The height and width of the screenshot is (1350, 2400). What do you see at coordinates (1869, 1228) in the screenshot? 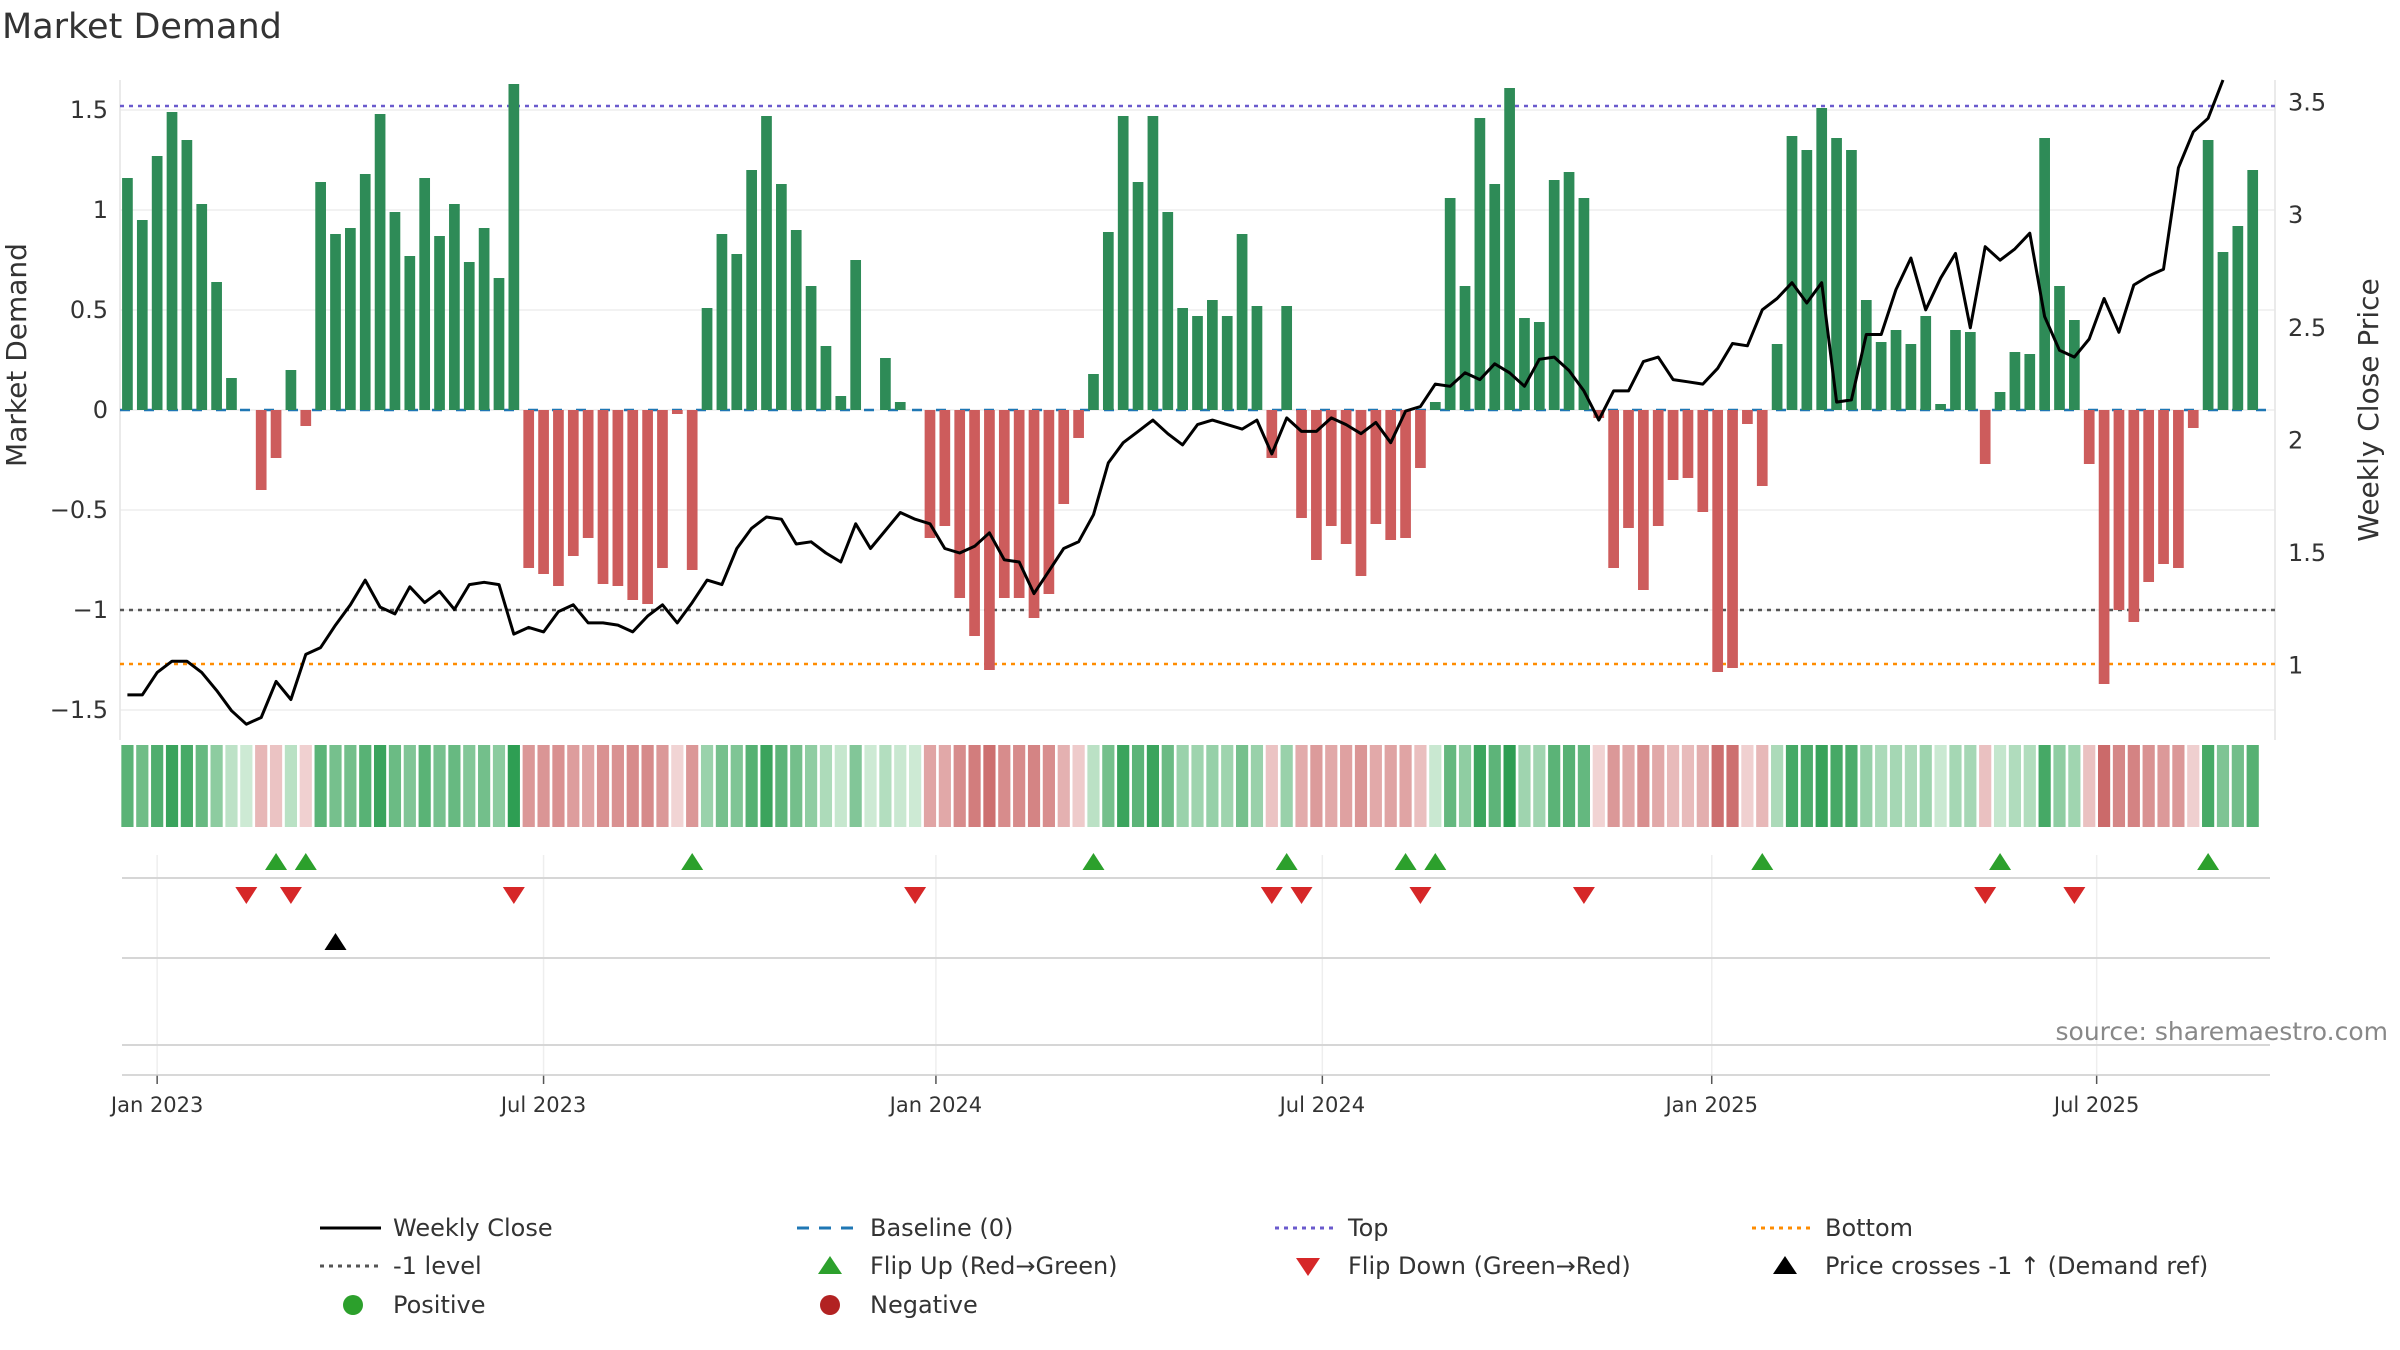
I see `legend-label: Bottom` at bounding box center [1869, 1228].